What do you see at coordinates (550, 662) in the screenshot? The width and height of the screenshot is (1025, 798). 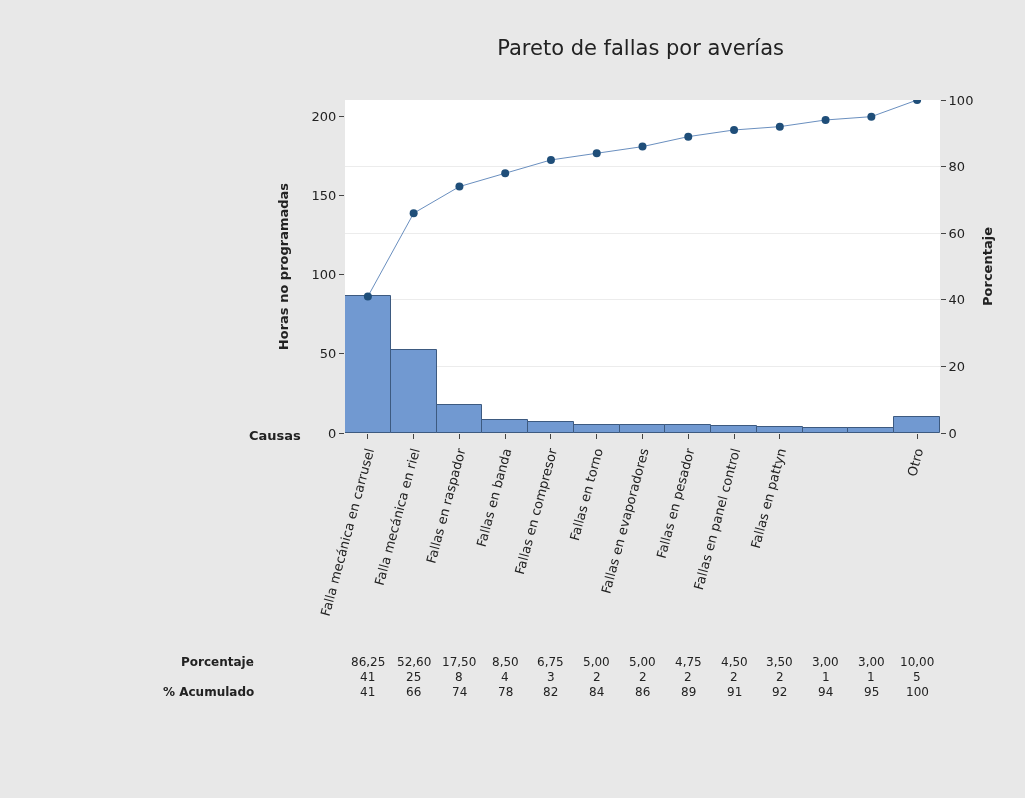 I see `data-label: 6,75` at bounding box center [550, 662].